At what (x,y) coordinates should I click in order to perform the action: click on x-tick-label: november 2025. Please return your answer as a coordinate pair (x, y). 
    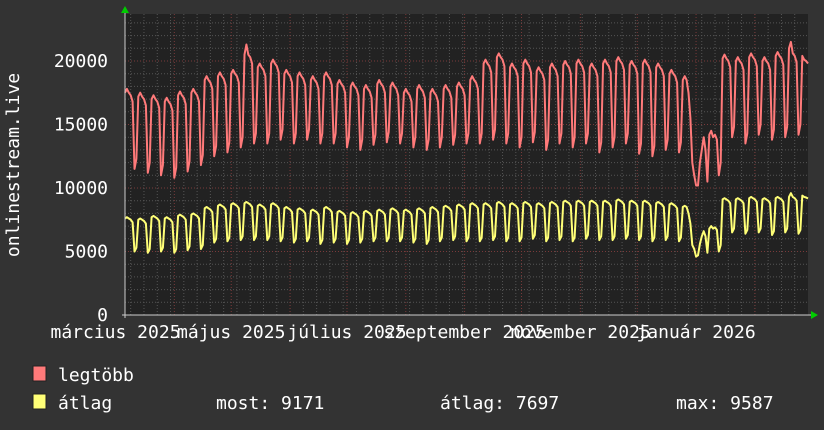
    Looking at the image, I should click on (580, 332).